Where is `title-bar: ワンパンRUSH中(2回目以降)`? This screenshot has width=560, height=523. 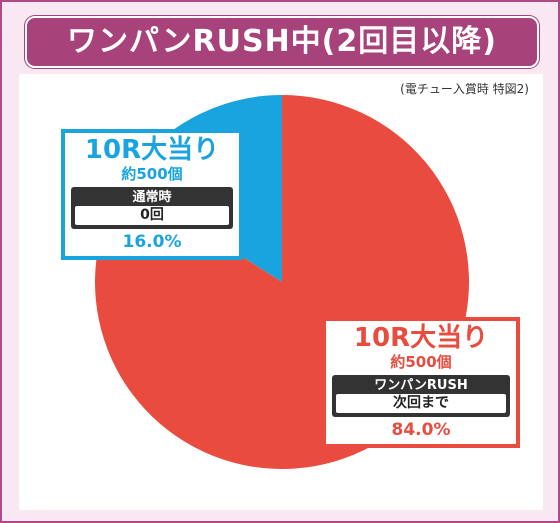 title-bar: ワンパンRUSH中(2回目以降) is located at coordinates (282, 42).